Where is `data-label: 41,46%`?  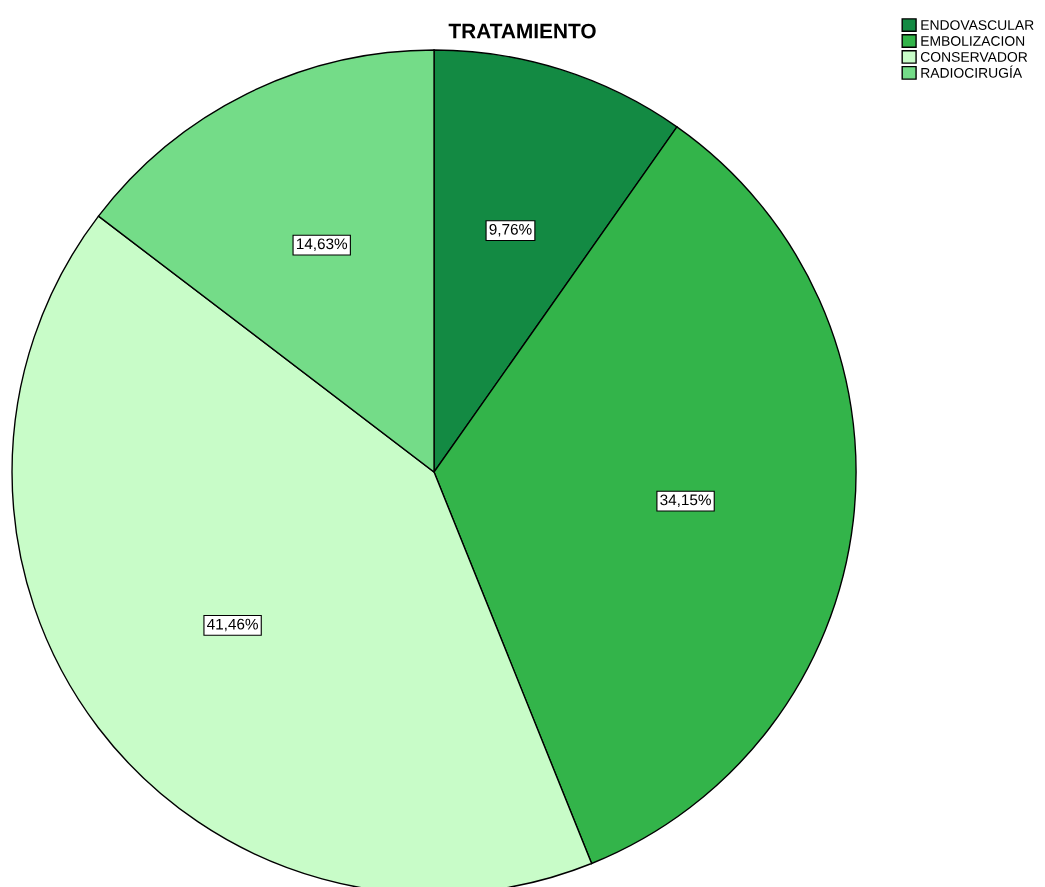
data-label: 41,46% is located at coordinates (232, 625).